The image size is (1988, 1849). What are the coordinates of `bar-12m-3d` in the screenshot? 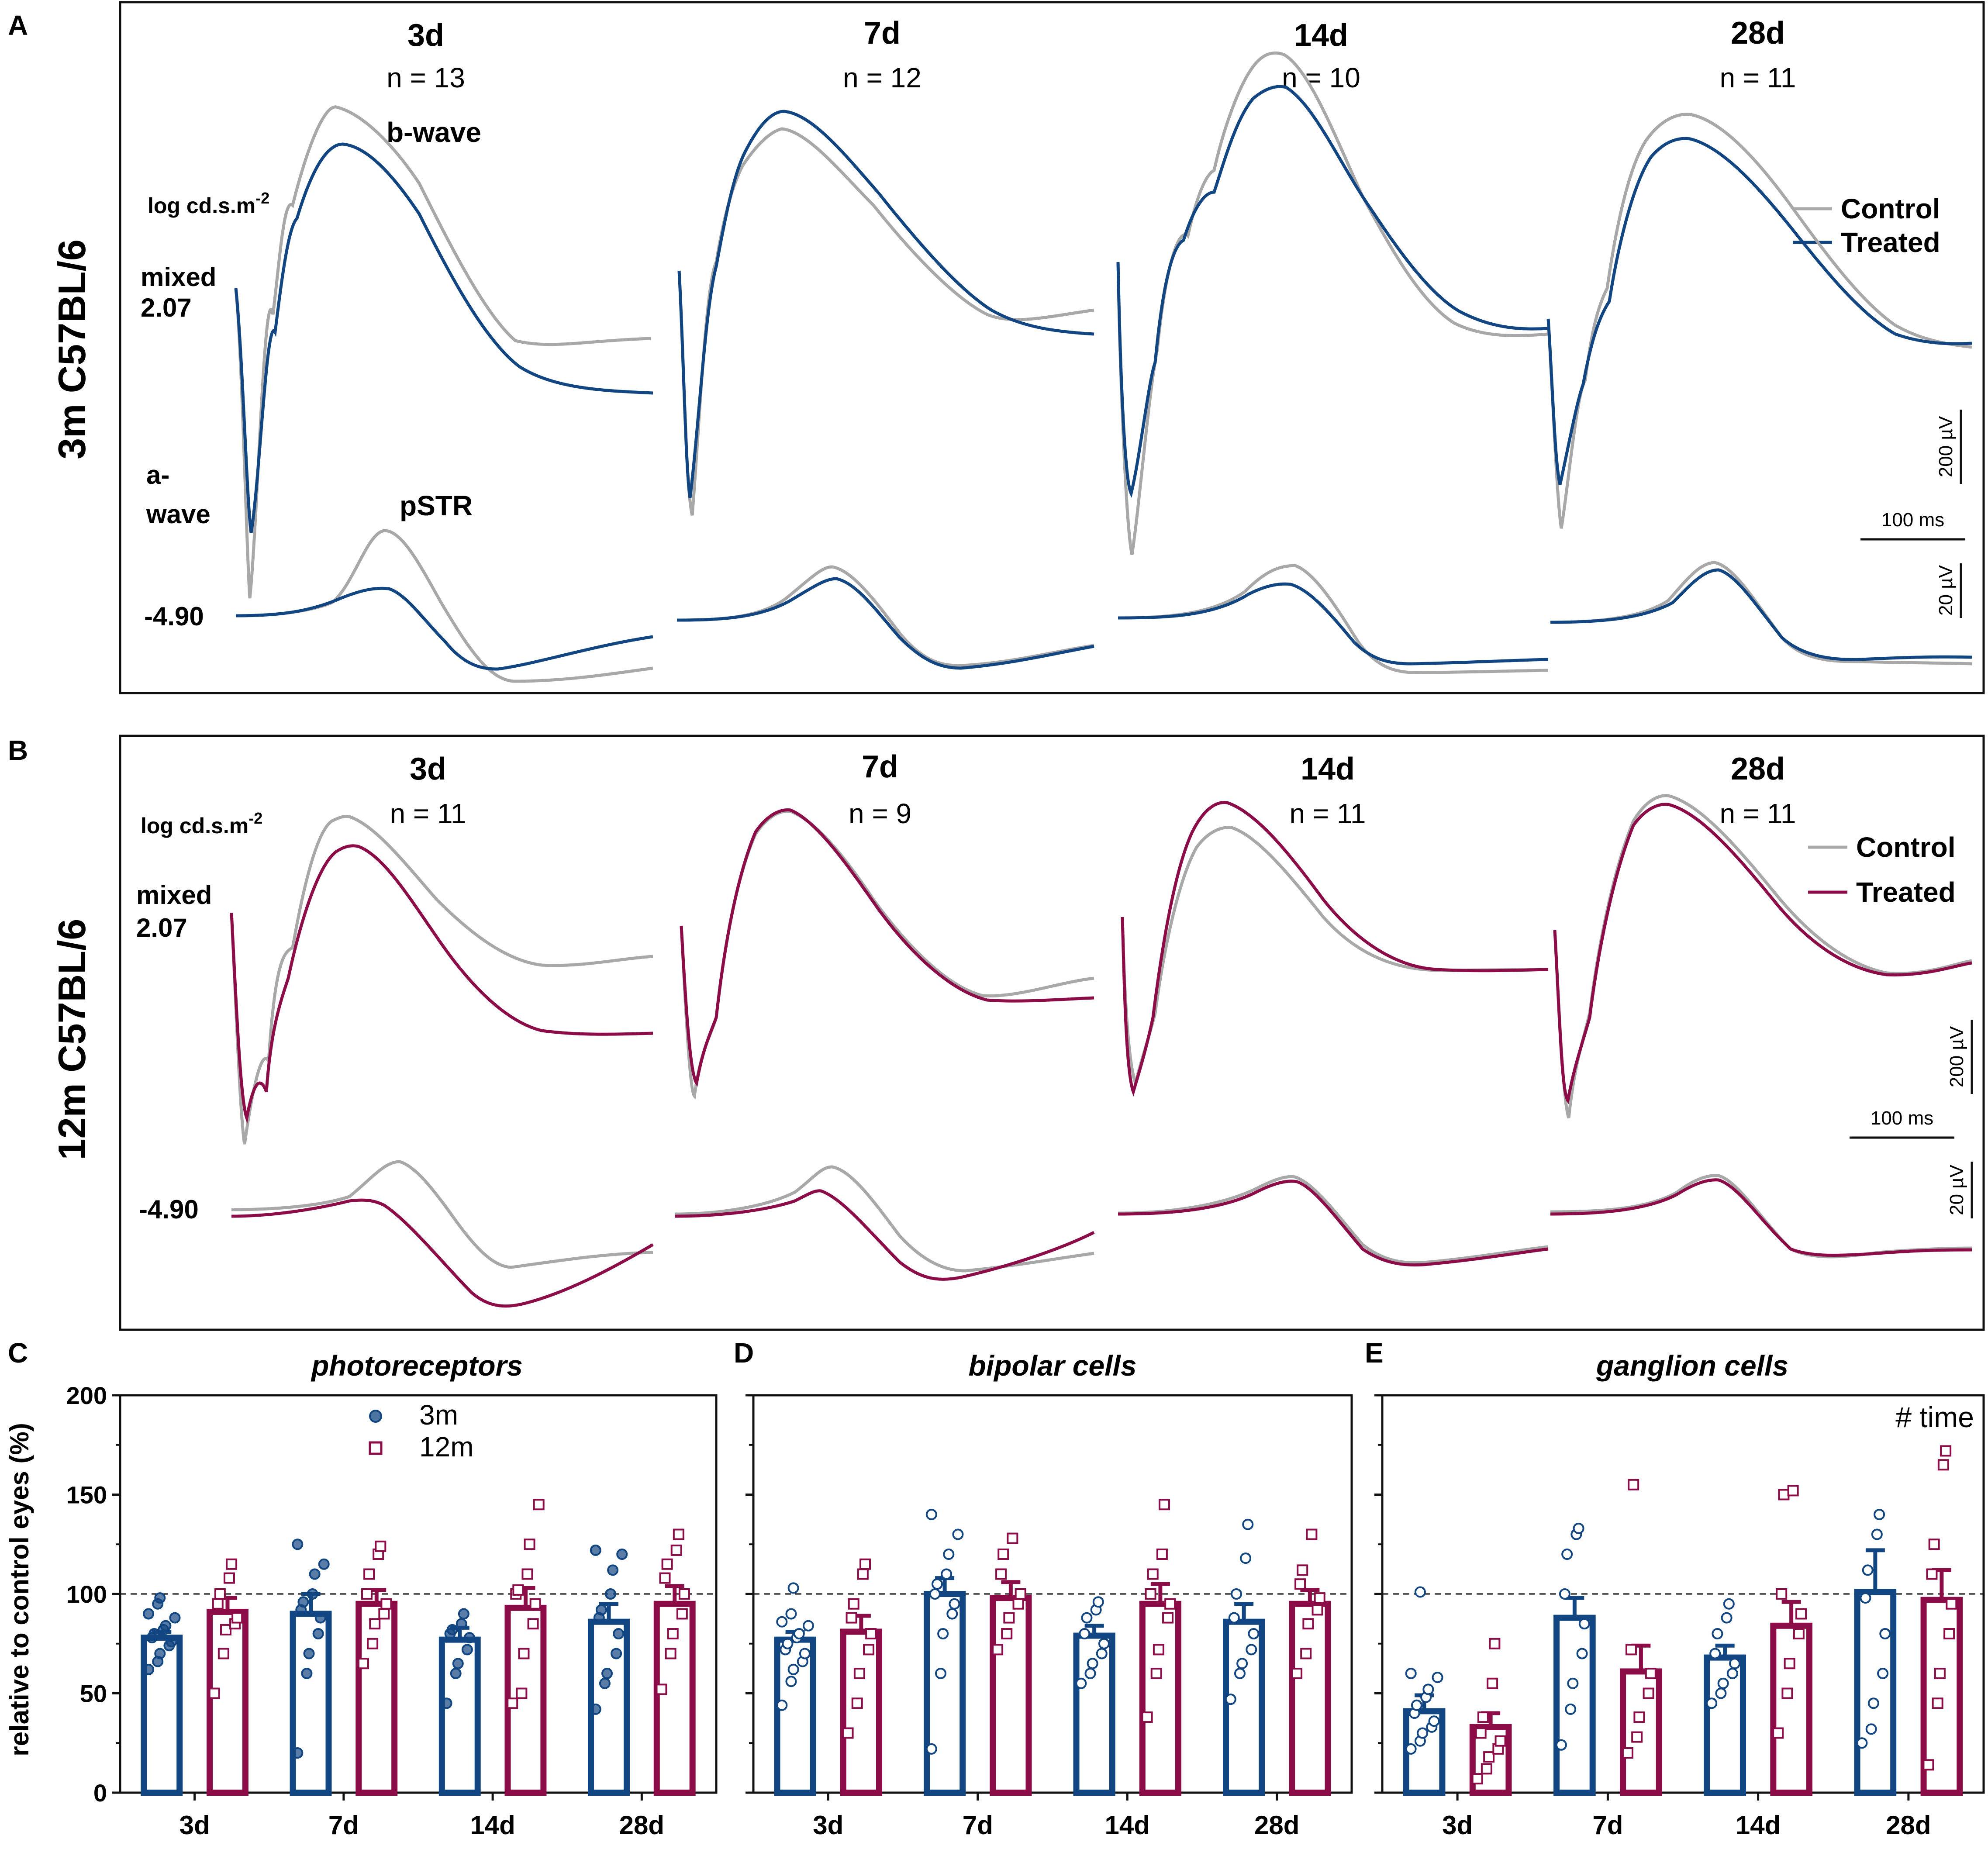 It's located at (861, 1712).